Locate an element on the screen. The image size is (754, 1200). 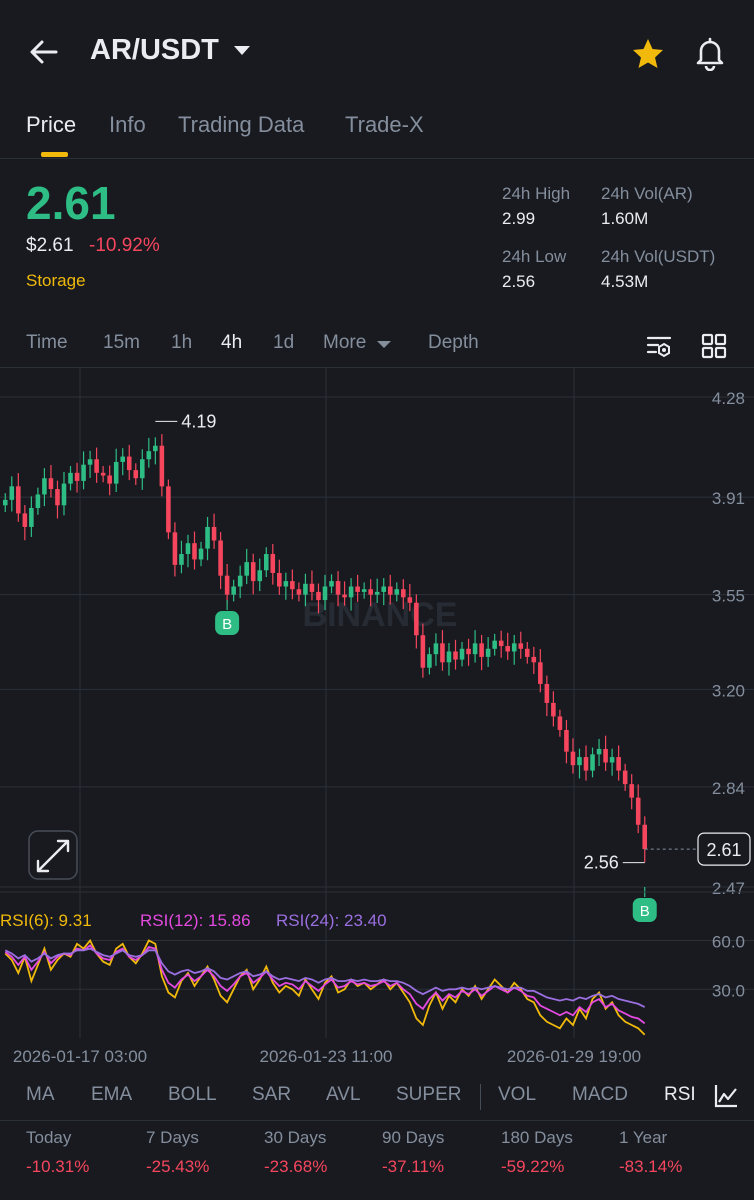
indicator-rsi: RSI is located at coordinates (680, 1094).